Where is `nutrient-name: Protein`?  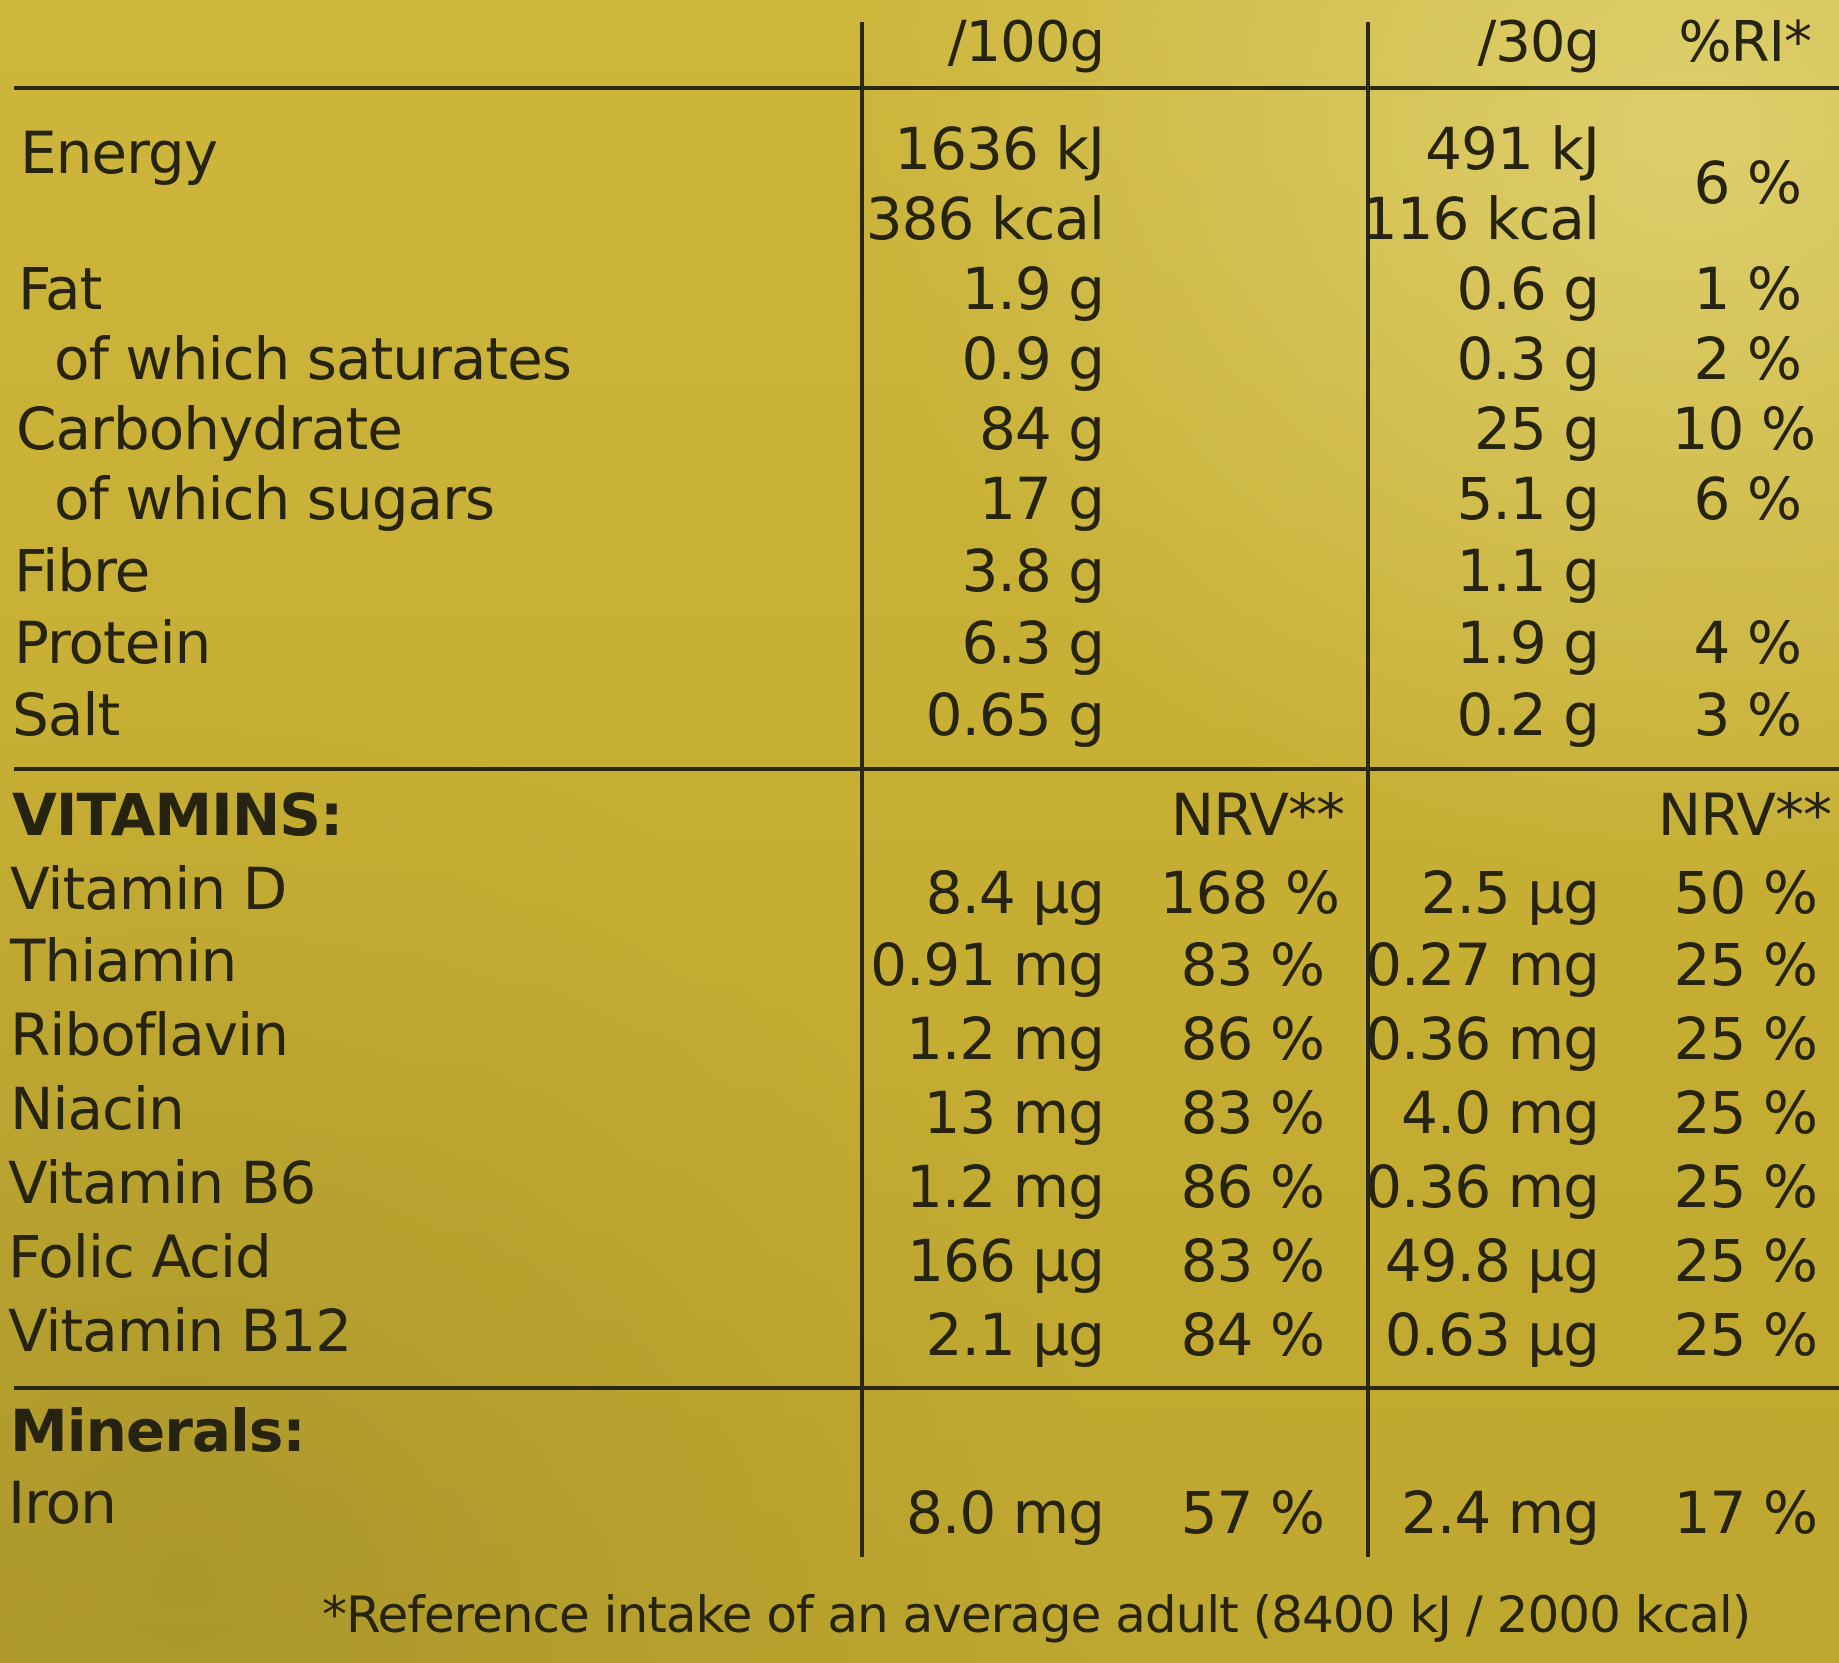
nutrient-name: Protein is located at coordinates (112, 643).